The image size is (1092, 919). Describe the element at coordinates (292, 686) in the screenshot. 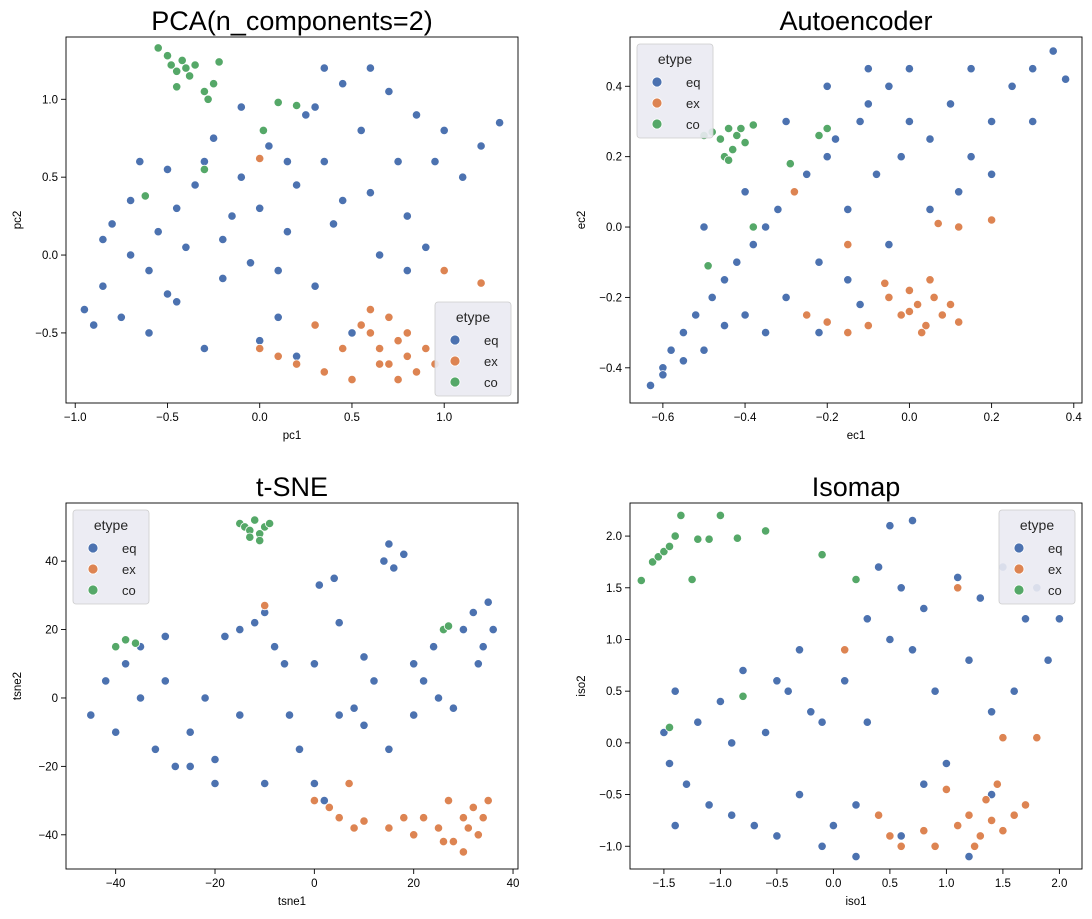

I see `scatter-points` at that location.